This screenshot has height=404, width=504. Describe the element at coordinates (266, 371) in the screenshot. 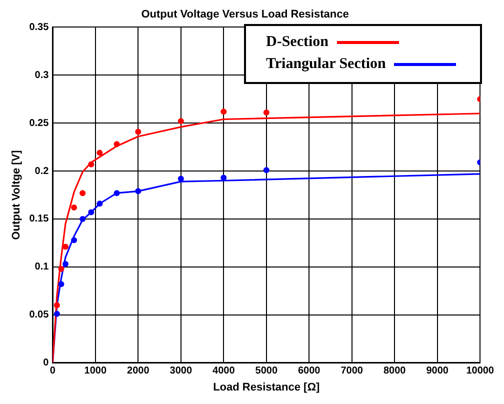

I see `x-tick-label: 5000` at that location.